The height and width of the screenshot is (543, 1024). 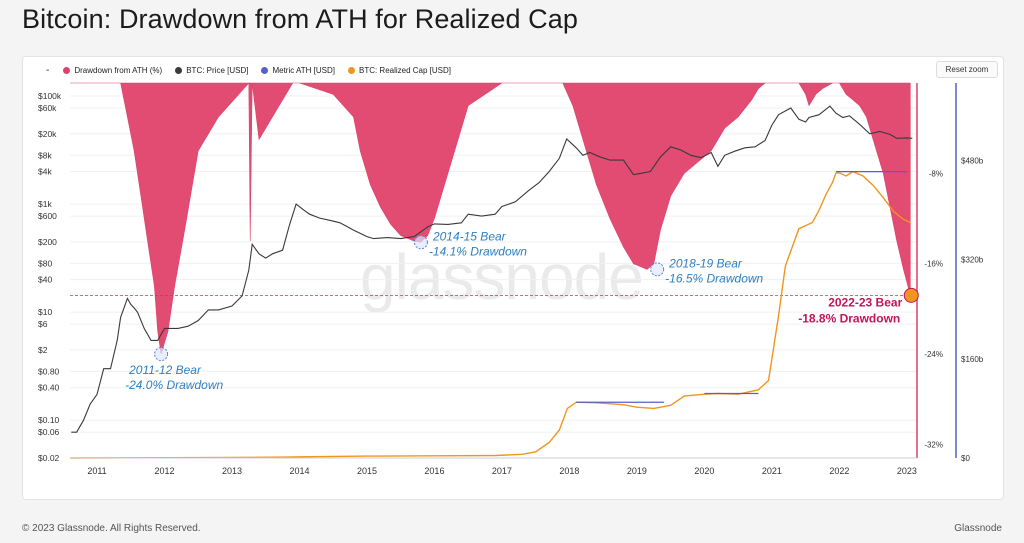 What do you see at coordinates (972, 260) in the screenshot?
I see `realized-cap-tick-label: $320b` at bounding box center [972, 260].